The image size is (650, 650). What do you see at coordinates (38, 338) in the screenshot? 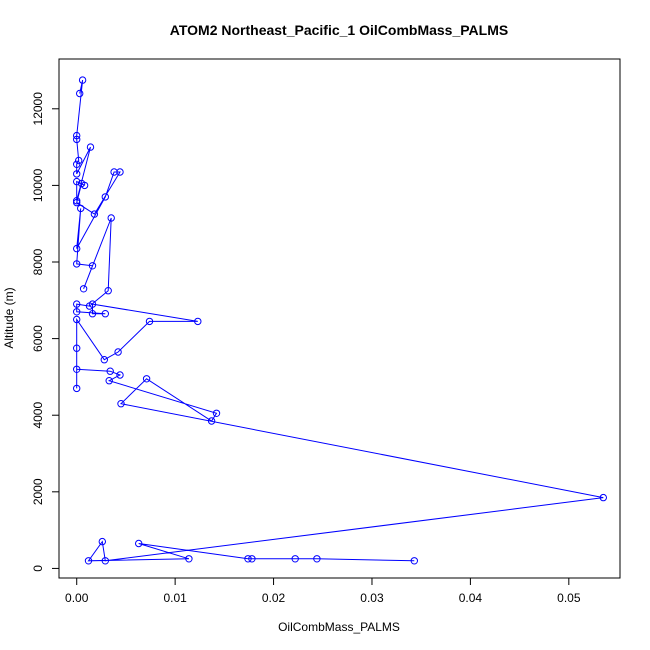
I see `y-tick-label: 6000` at bounding box center [38, 338].